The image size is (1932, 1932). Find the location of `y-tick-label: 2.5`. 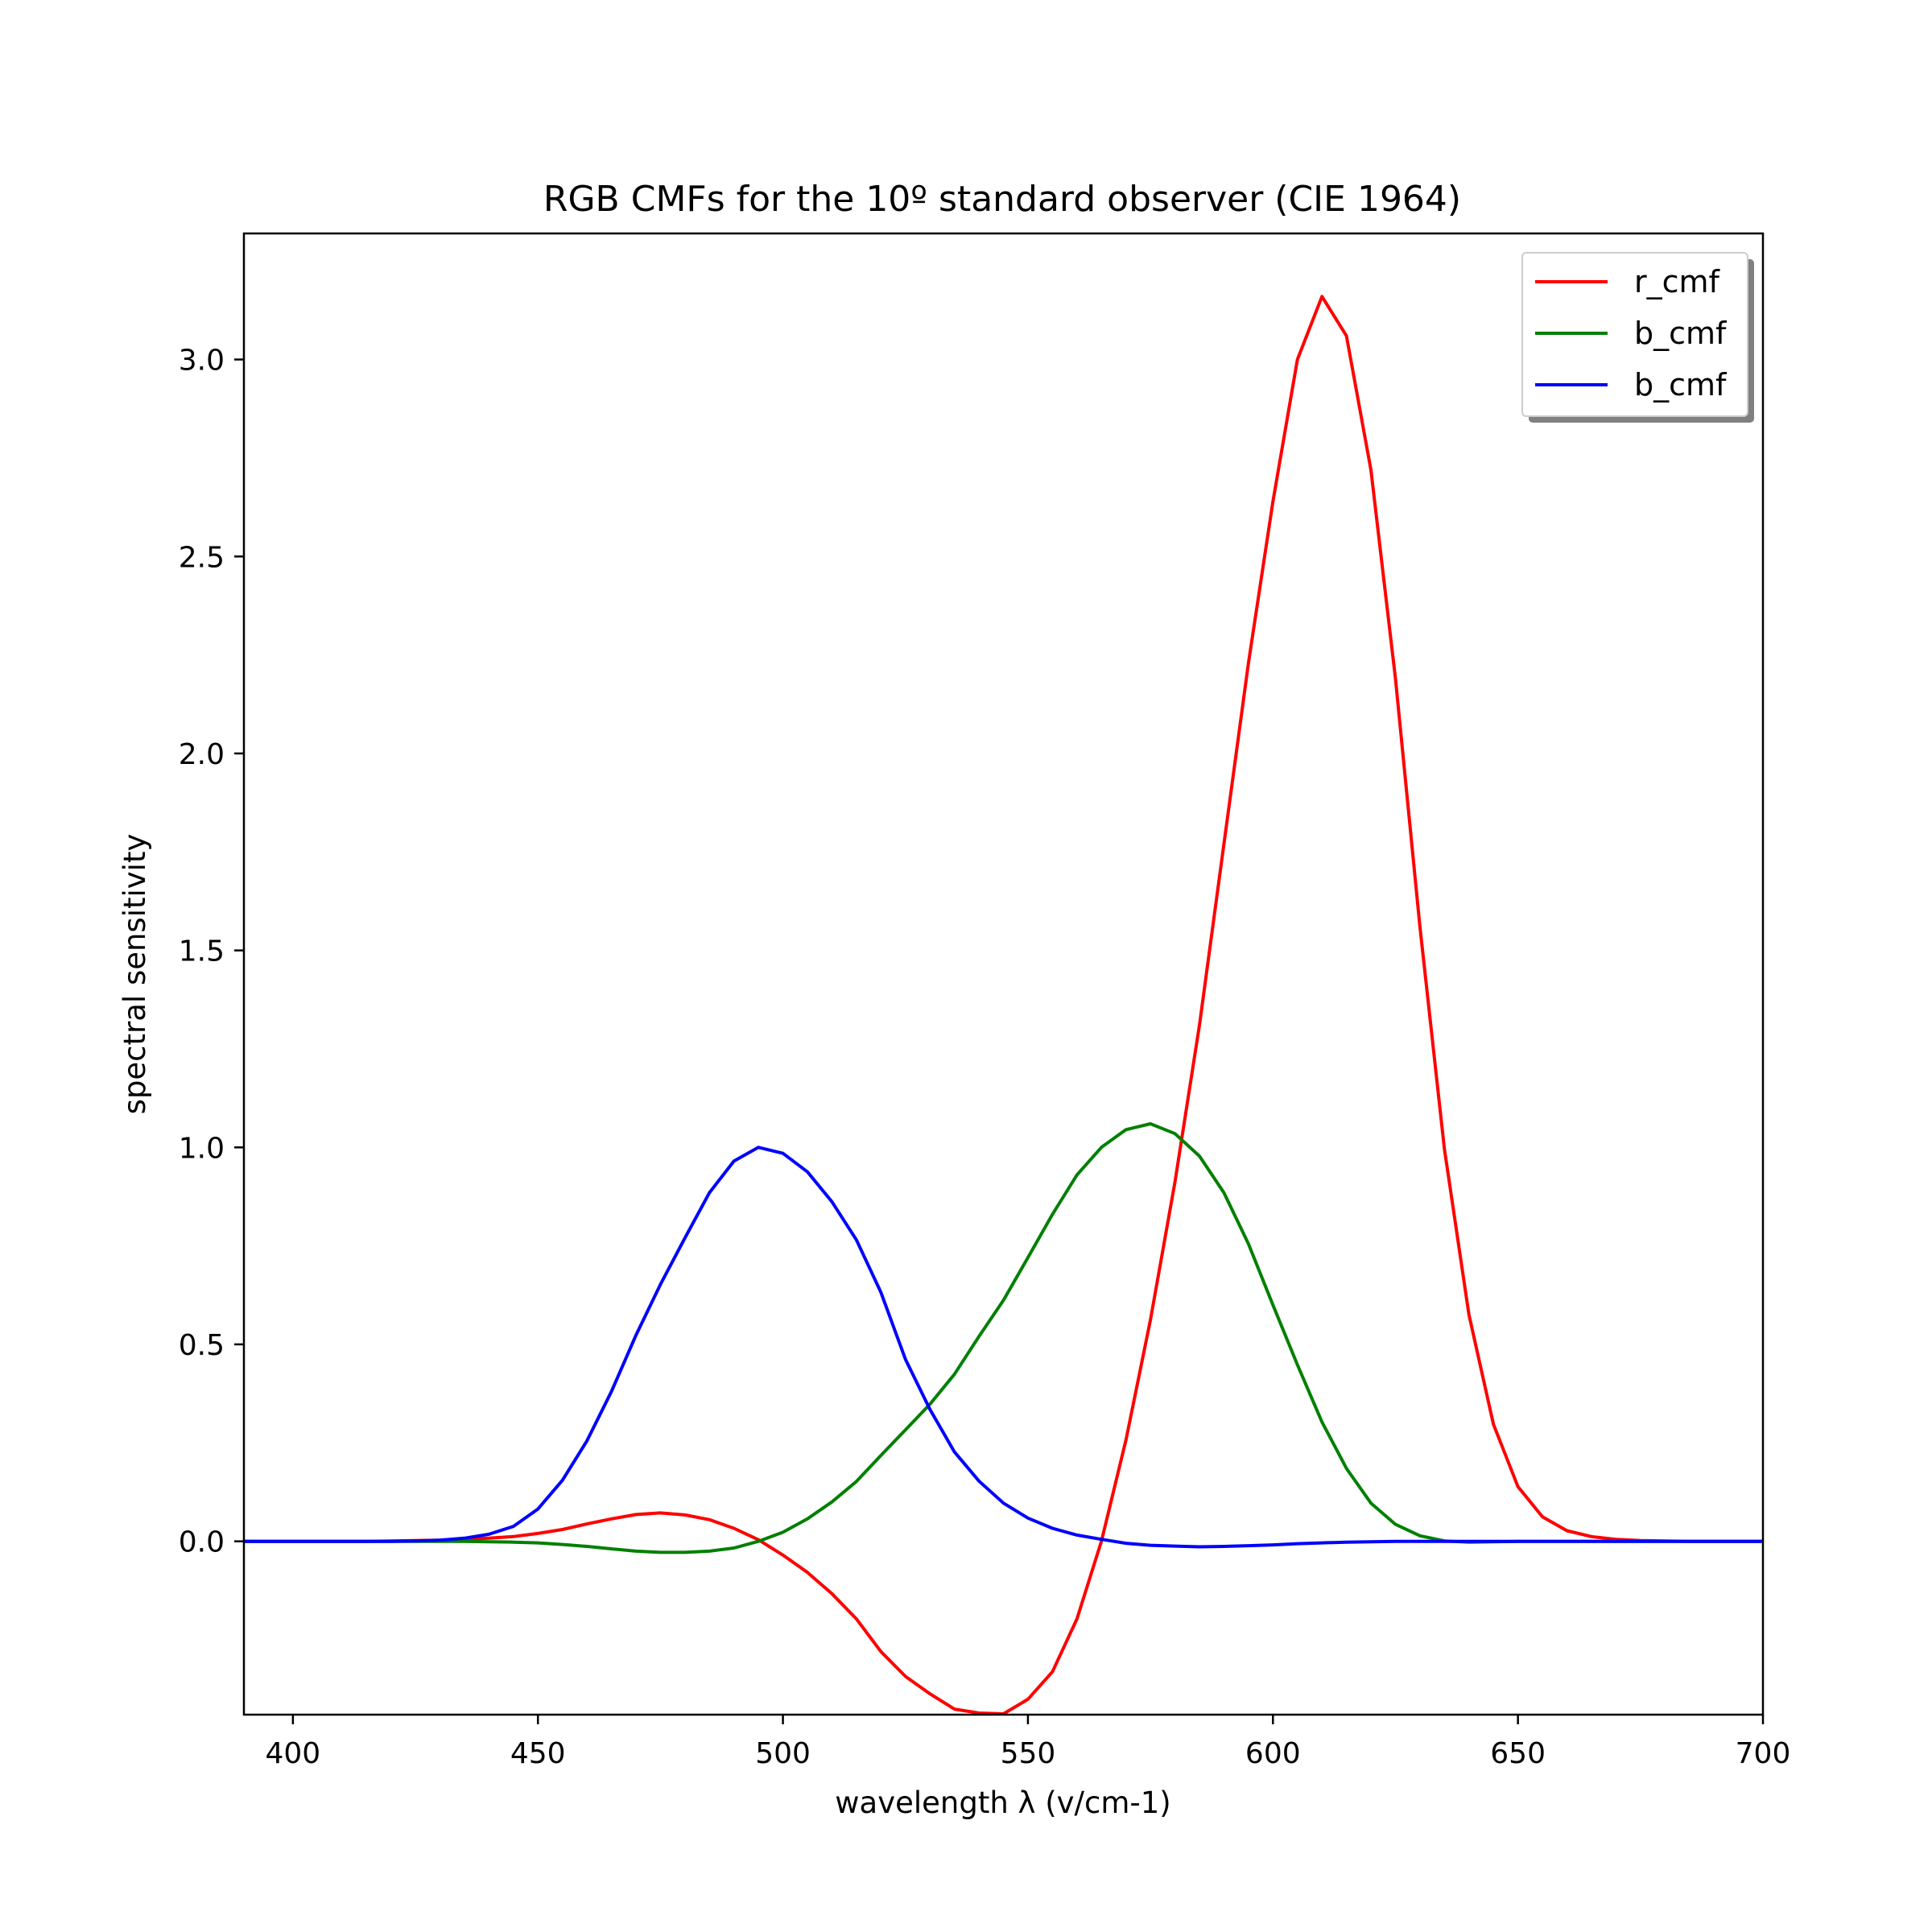

y-tick-label: 2.5 is located at coordinates (202, 557).